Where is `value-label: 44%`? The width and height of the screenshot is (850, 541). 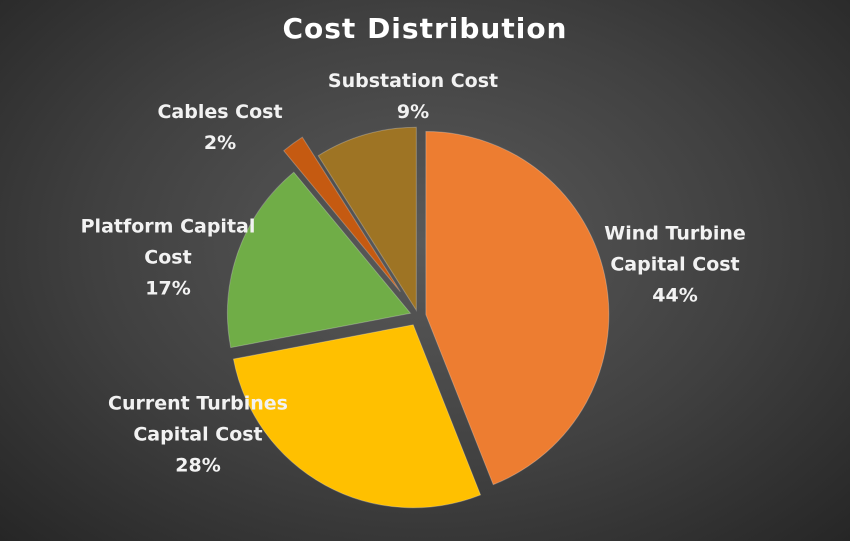 value-label: 44% is located at coordinates (675, 295).